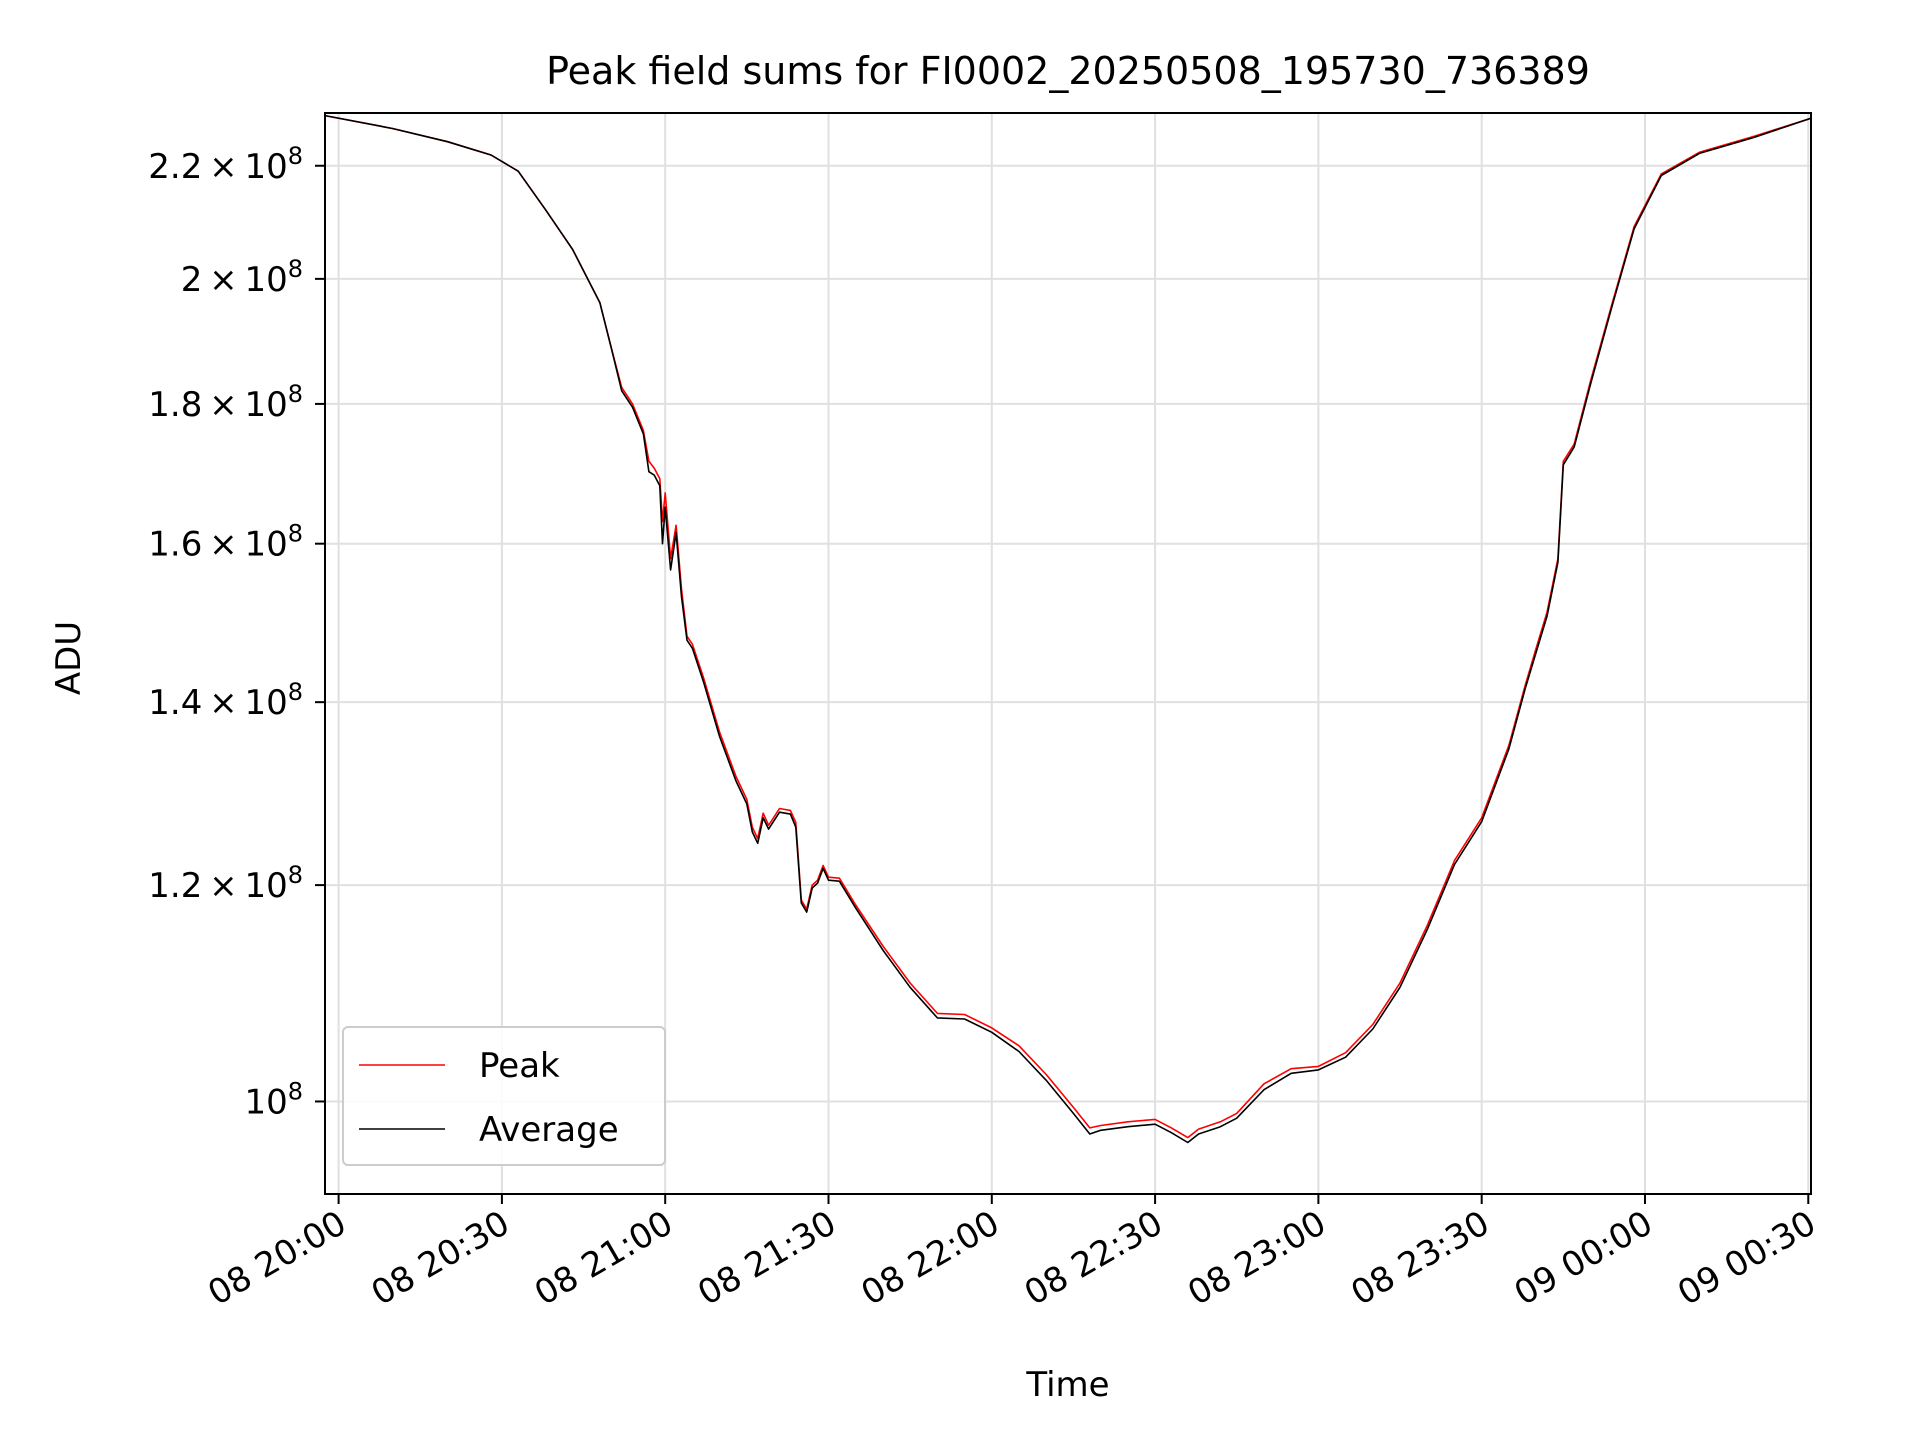 This screenshot has width=1920, height=1440. I want to click on y-axis-label: ADU, so click(69, 658).